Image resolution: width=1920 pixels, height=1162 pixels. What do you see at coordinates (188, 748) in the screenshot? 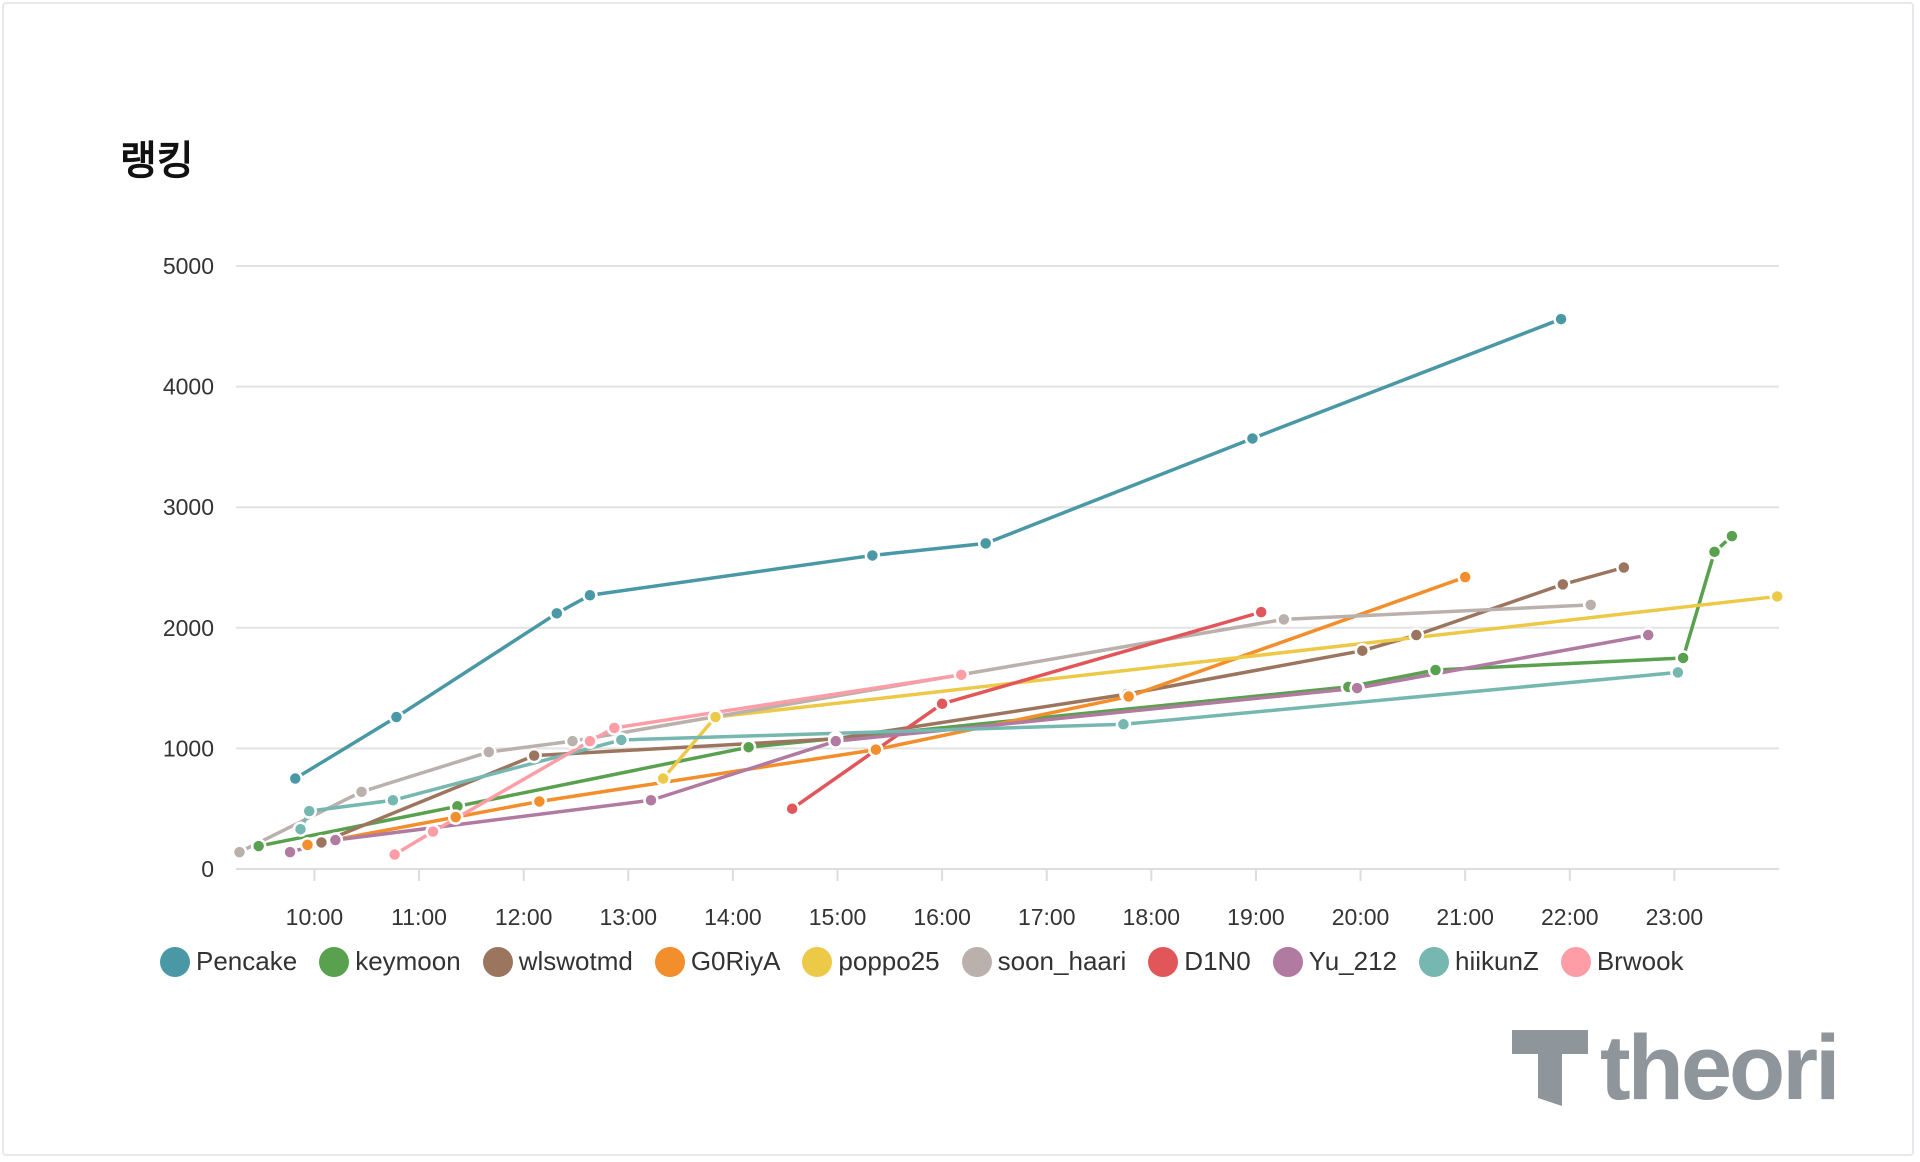
I see `y-tick-label: 1000` at bounding box center [188, 748].